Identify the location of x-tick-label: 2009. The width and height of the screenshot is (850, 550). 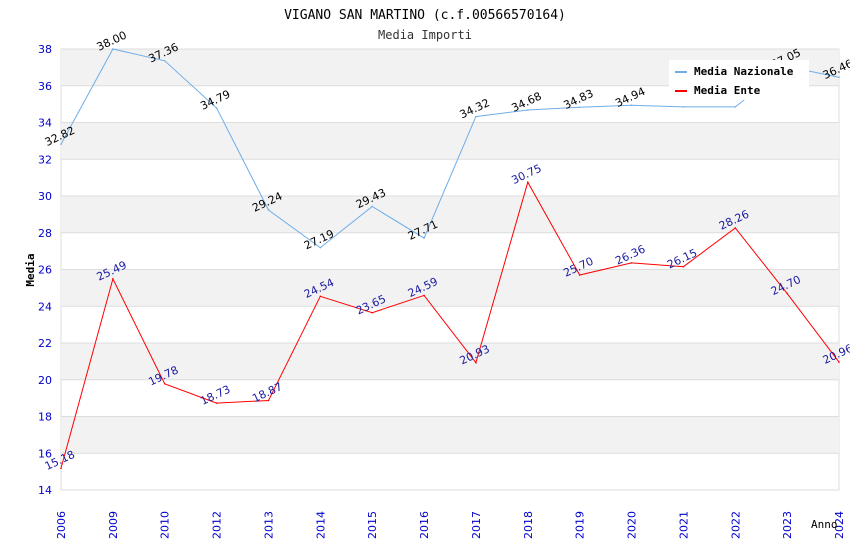
(113, 525).